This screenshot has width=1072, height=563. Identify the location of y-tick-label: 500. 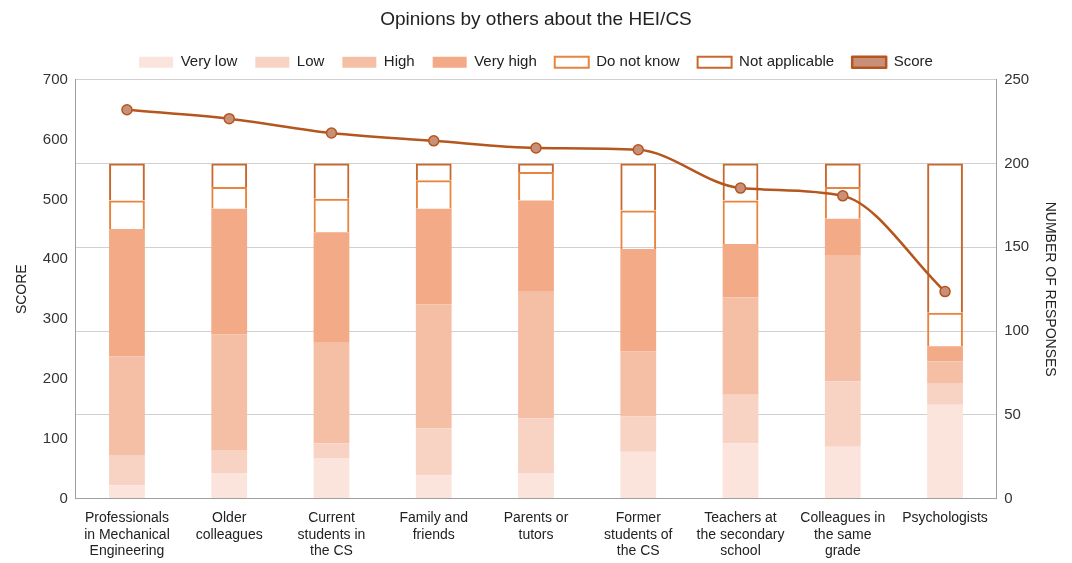
(55, 198).